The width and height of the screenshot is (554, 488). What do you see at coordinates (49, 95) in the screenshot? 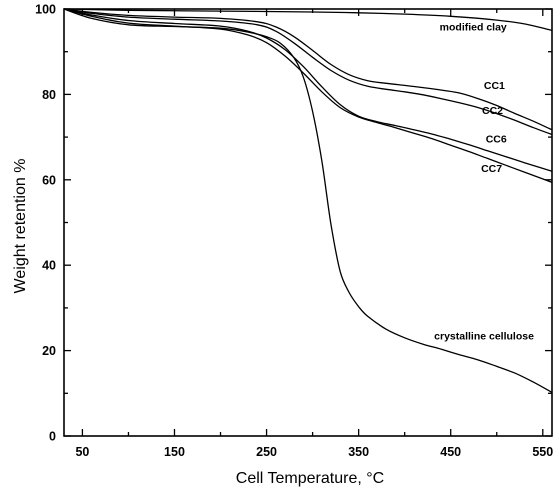
I see `y-tick-label: 80` at bounding box center [49, 95].